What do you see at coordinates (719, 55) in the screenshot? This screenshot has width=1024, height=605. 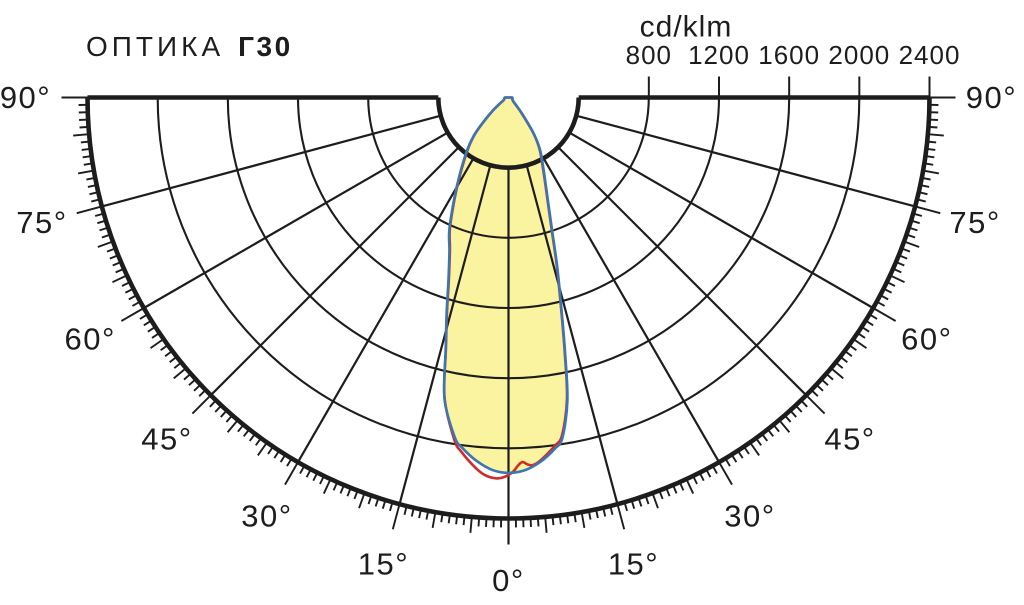 I see `radial-tick-label: 1200` at bounding box center [719, 55].